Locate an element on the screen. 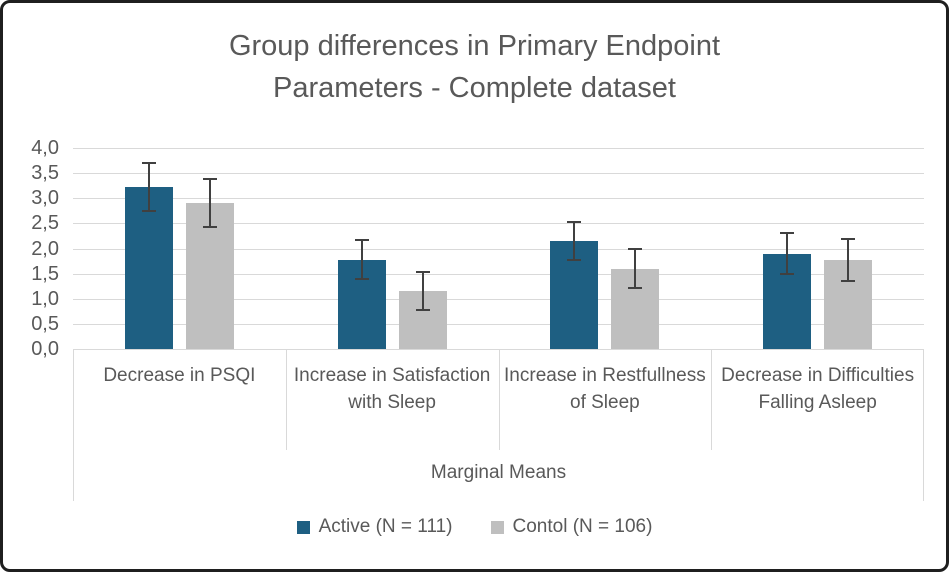  y-tick-label: 0,0 is located at coordinates (45, 349).